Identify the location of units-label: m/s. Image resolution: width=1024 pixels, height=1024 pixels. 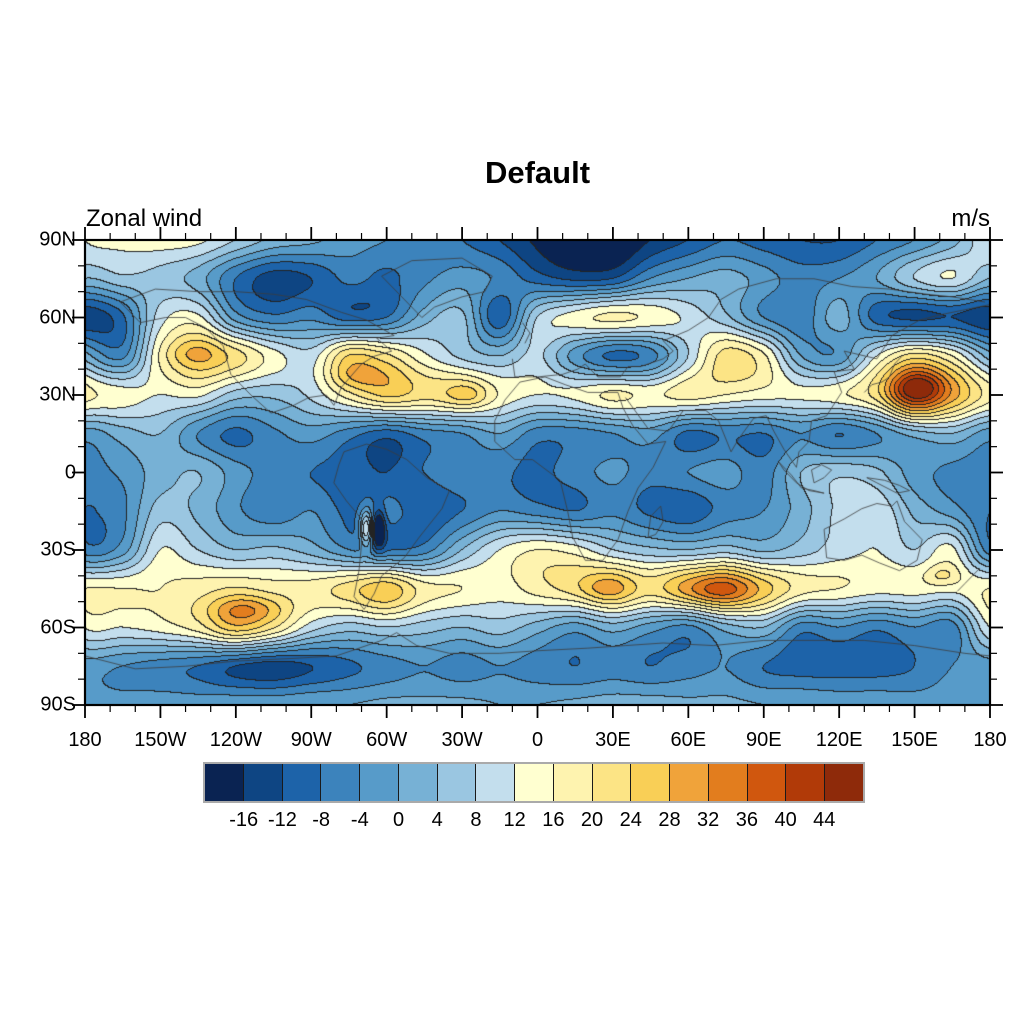
(970, 218).